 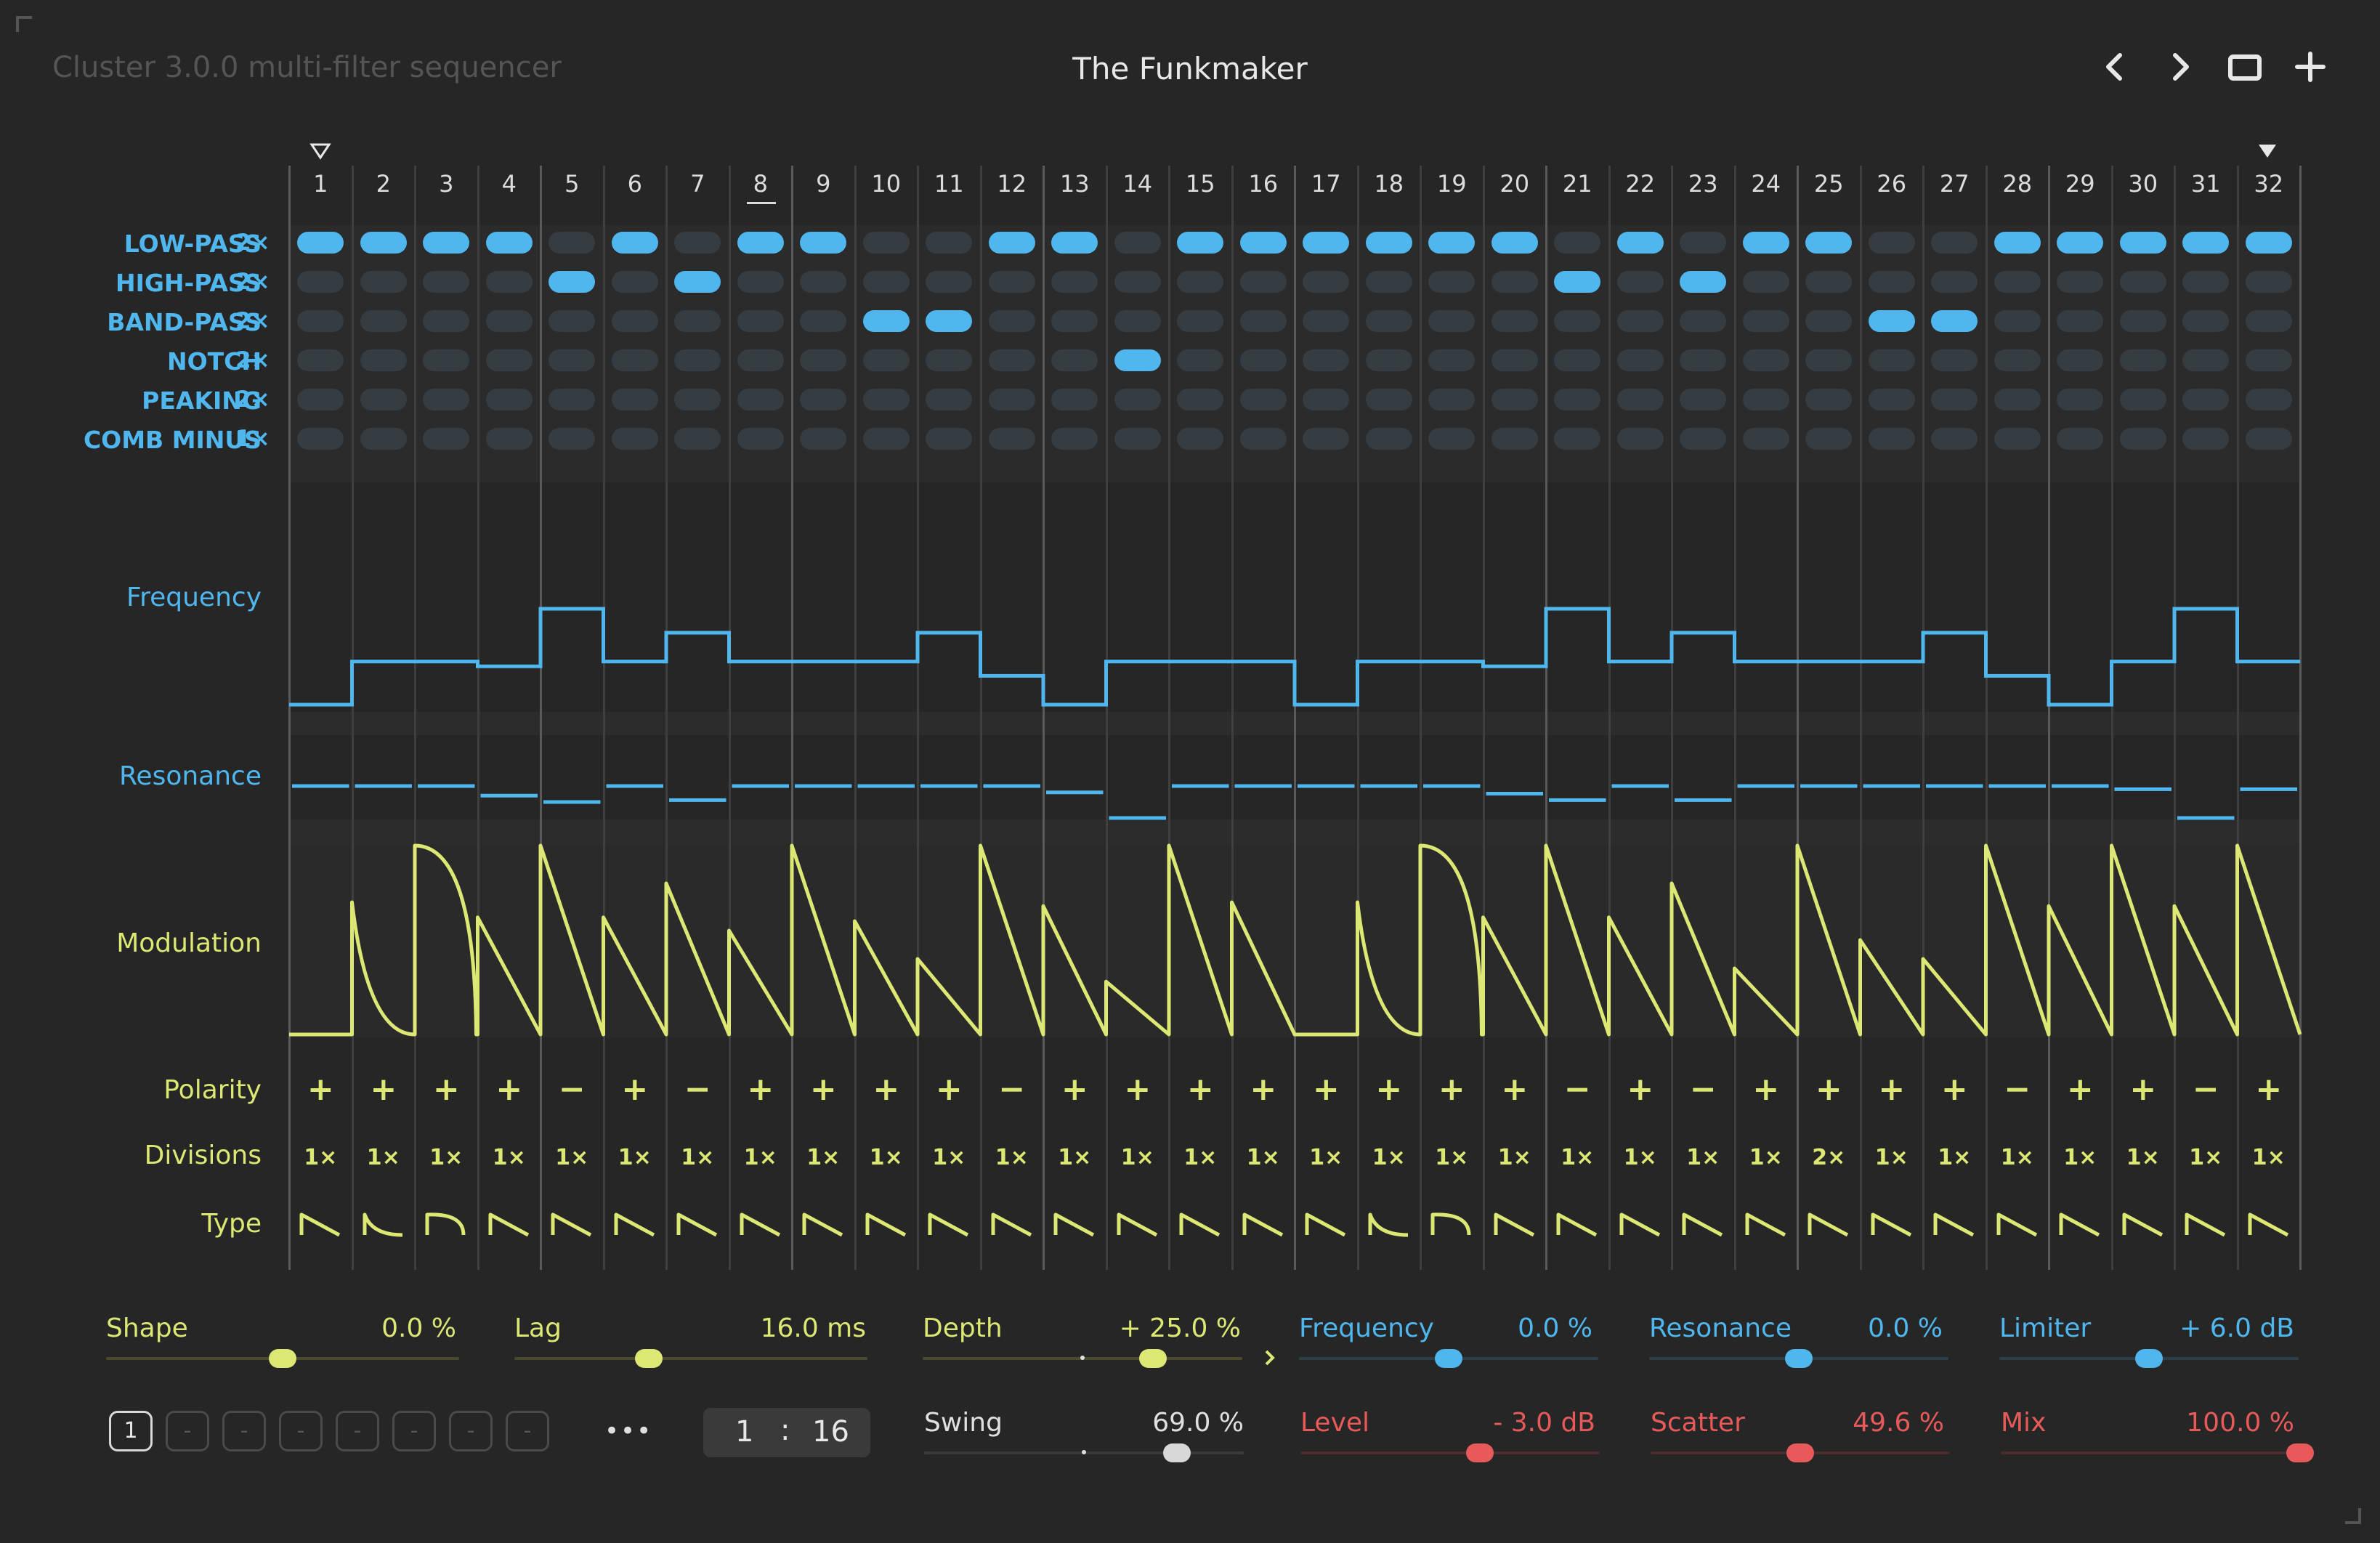 I want to click on step-number: 13, so click(x=1074, y=184).